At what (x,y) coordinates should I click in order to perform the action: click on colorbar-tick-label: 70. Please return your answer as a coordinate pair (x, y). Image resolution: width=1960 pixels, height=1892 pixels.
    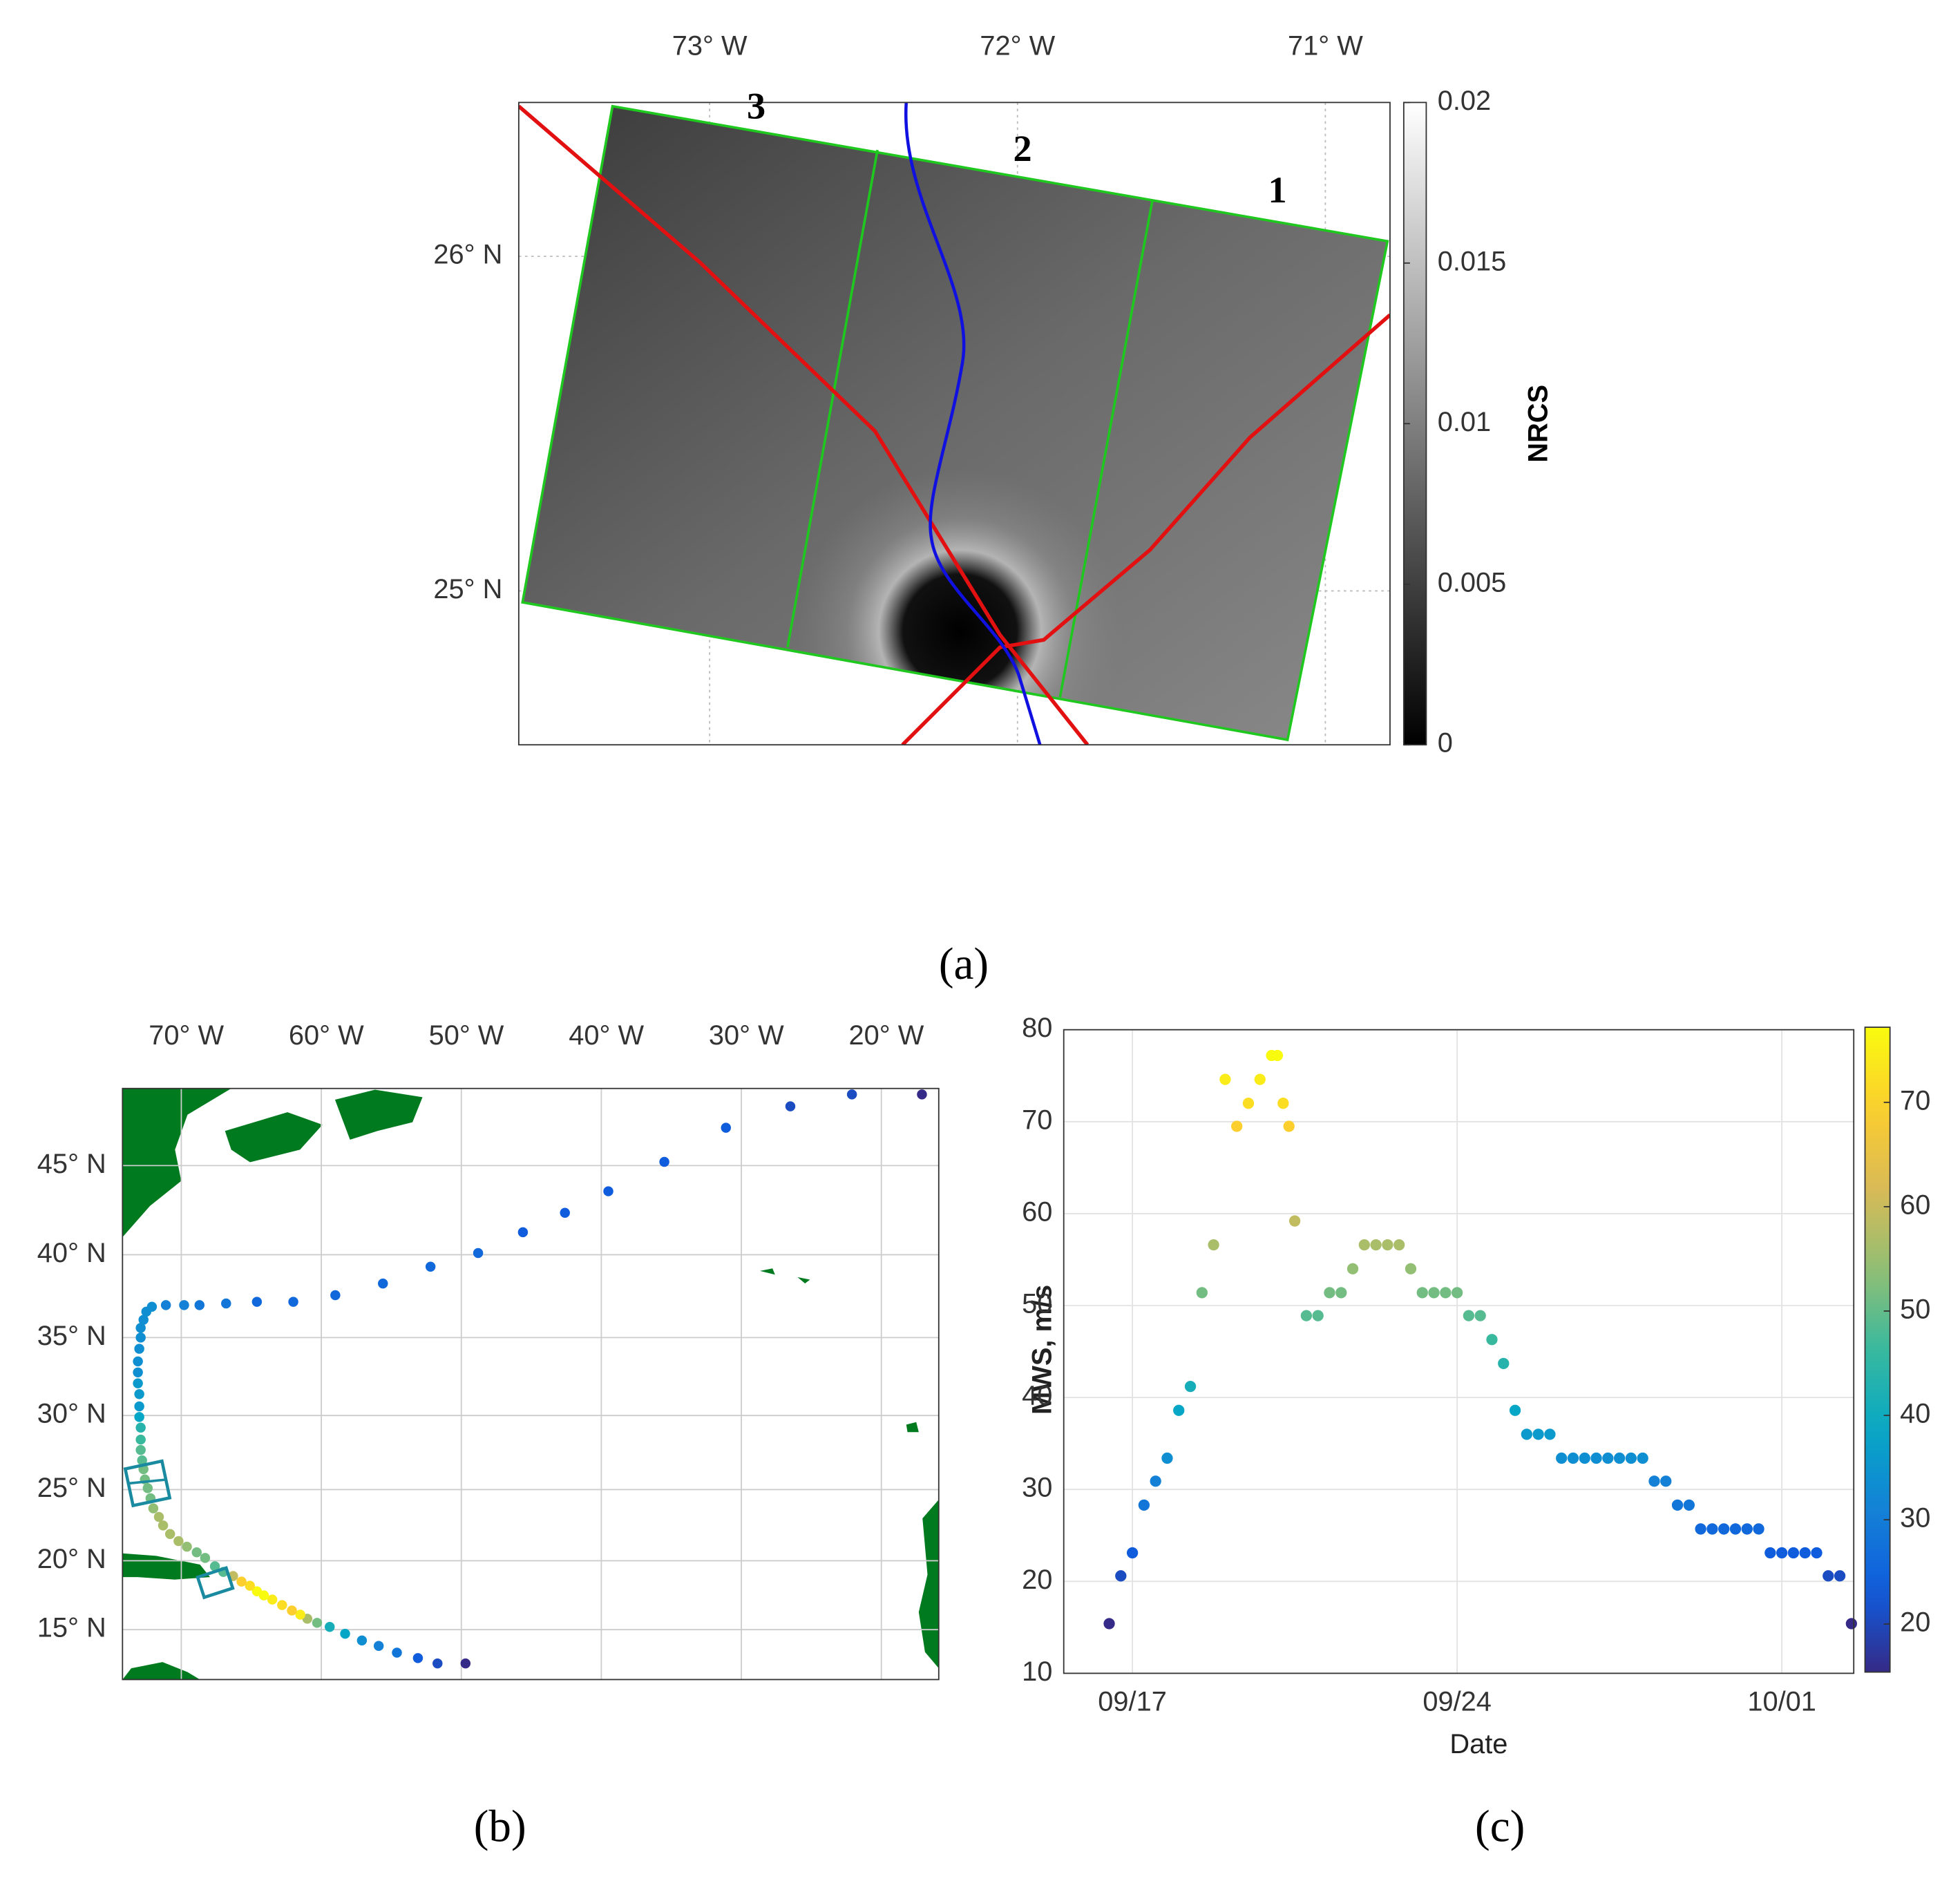
    Looking at the image, I should click on (1915, 1100).